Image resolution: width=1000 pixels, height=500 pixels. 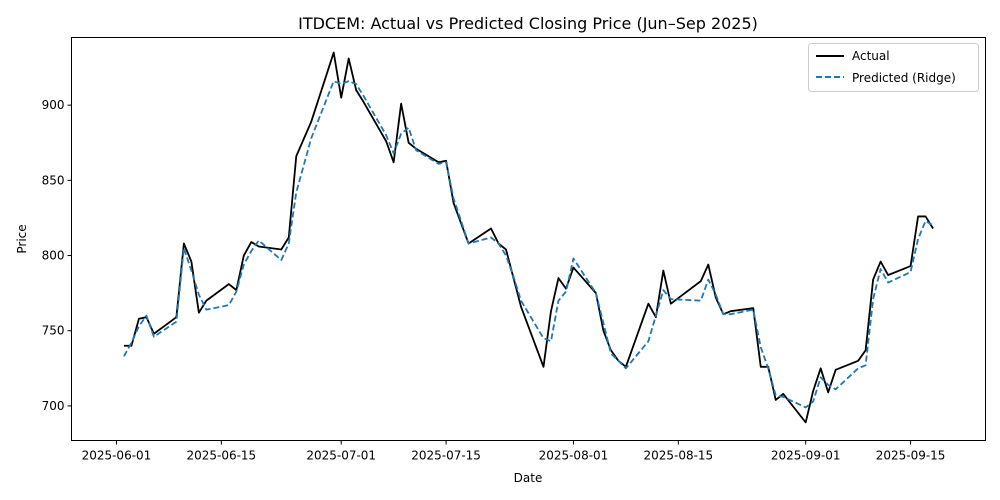 I want to click on x-axis-label: Date, so click(x=528, y=478).